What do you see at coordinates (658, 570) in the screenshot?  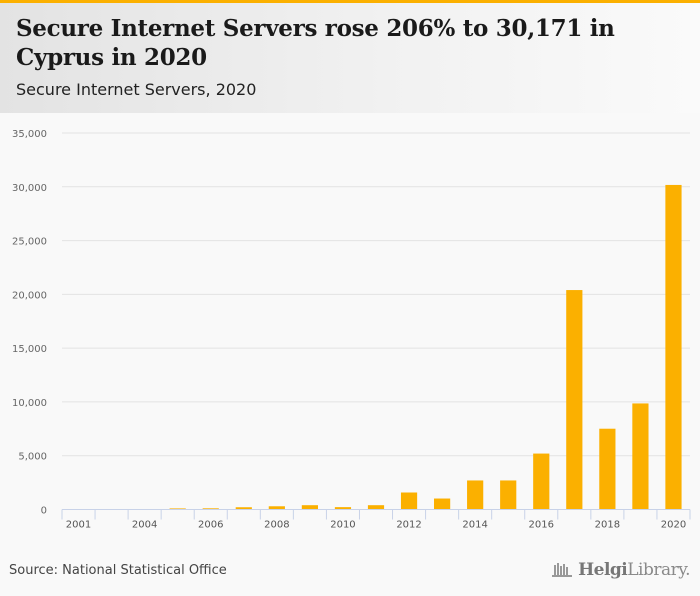 I see `logo-text-light: Library.` at bounding box center [658, 570].